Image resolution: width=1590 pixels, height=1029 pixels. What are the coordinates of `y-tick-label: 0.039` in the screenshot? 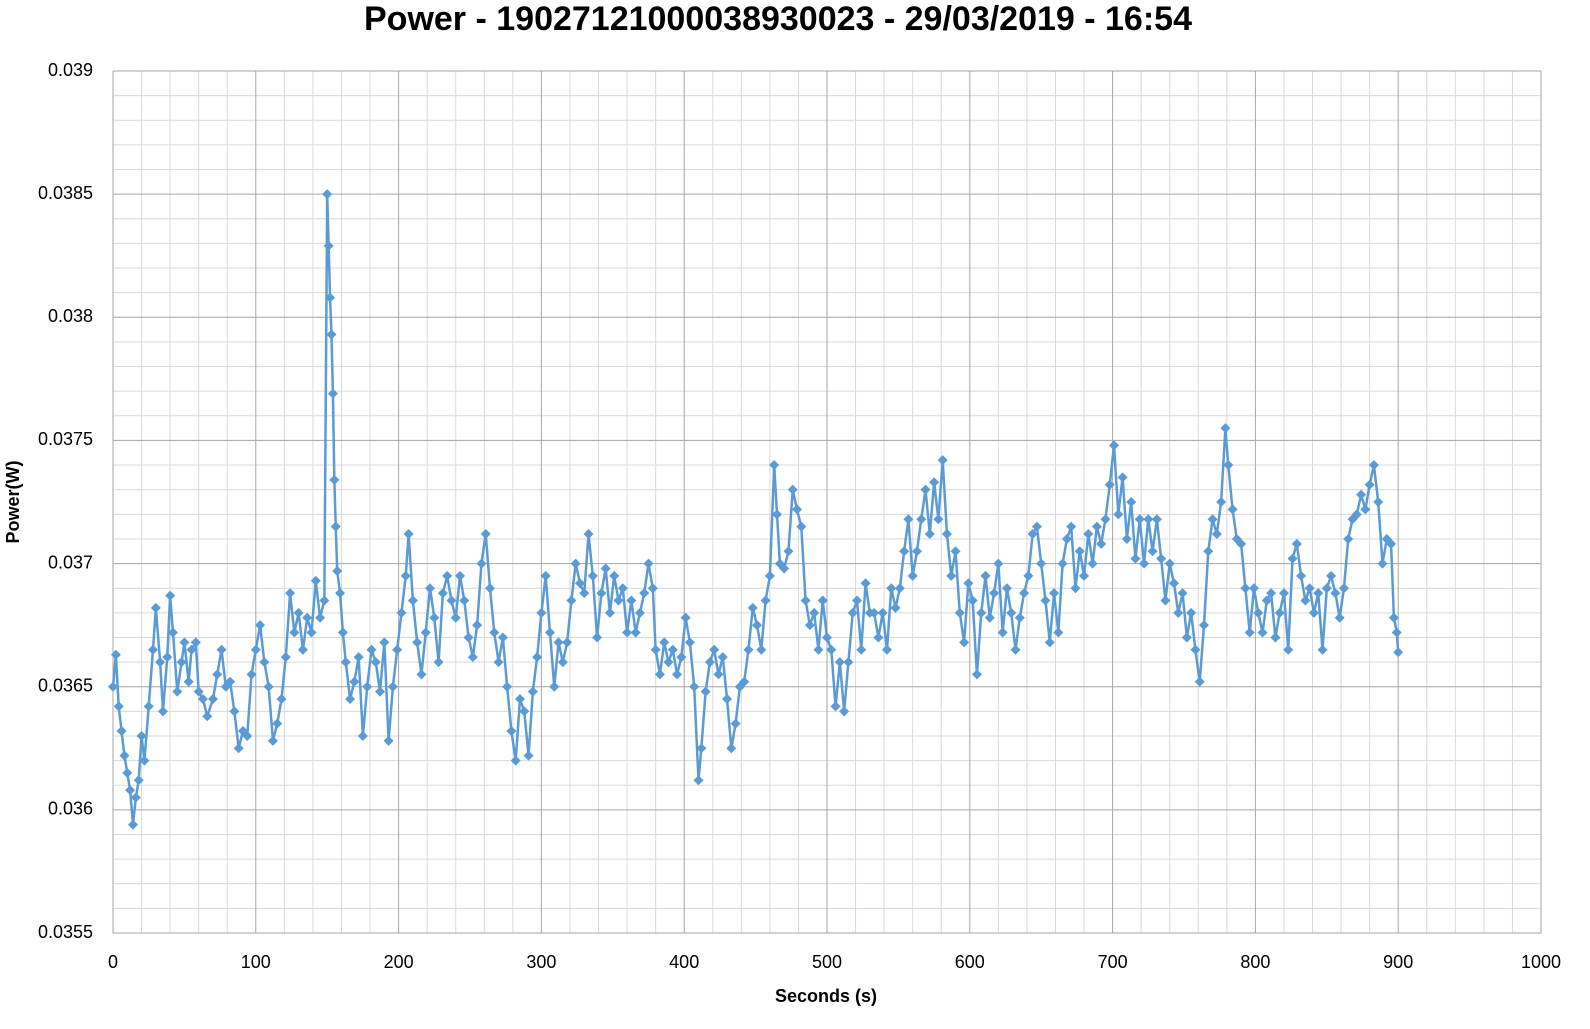 It's located at (70, 70).